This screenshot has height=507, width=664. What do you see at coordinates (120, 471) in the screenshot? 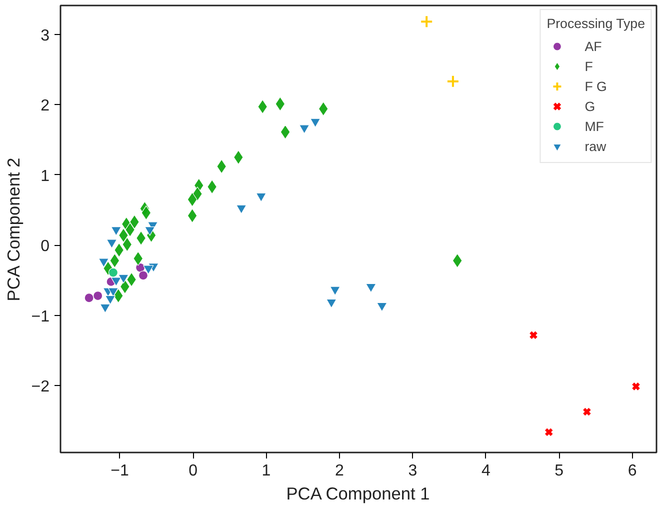
I see `x-tick-label: −1` at bounding box center [120, 471].